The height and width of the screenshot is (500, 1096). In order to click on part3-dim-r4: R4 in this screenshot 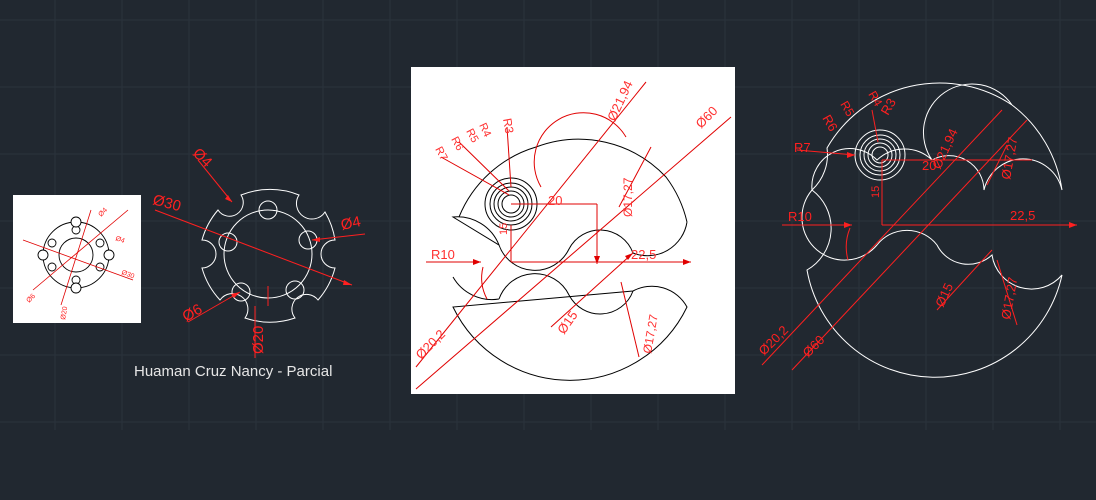, I will do `click(875, 99)`.